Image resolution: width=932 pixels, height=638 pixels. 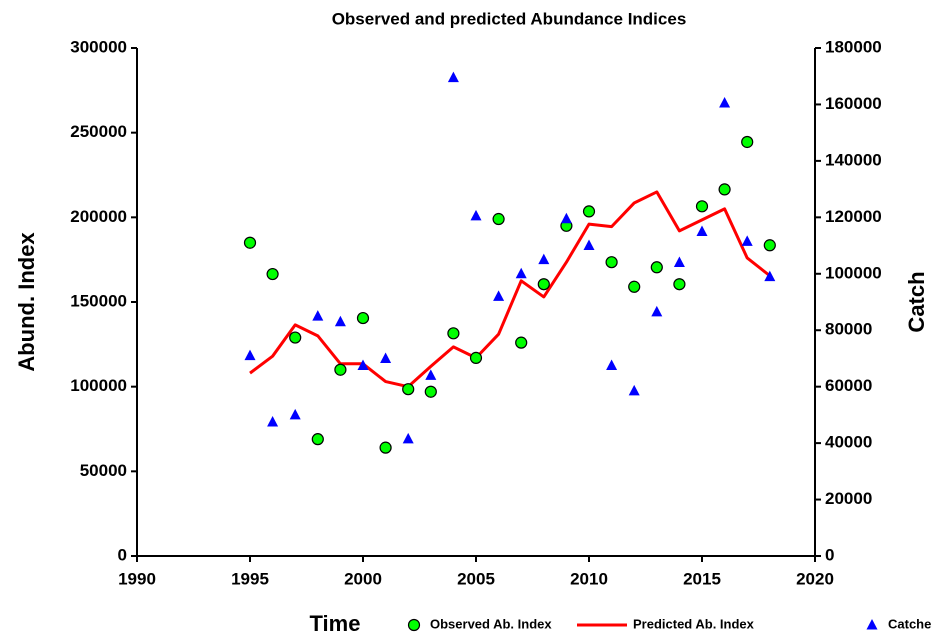 What do you see at coordinates (98, 216) in the screenshot?
I see `y-tick-label: 200000` at bounding box center [98, 216].